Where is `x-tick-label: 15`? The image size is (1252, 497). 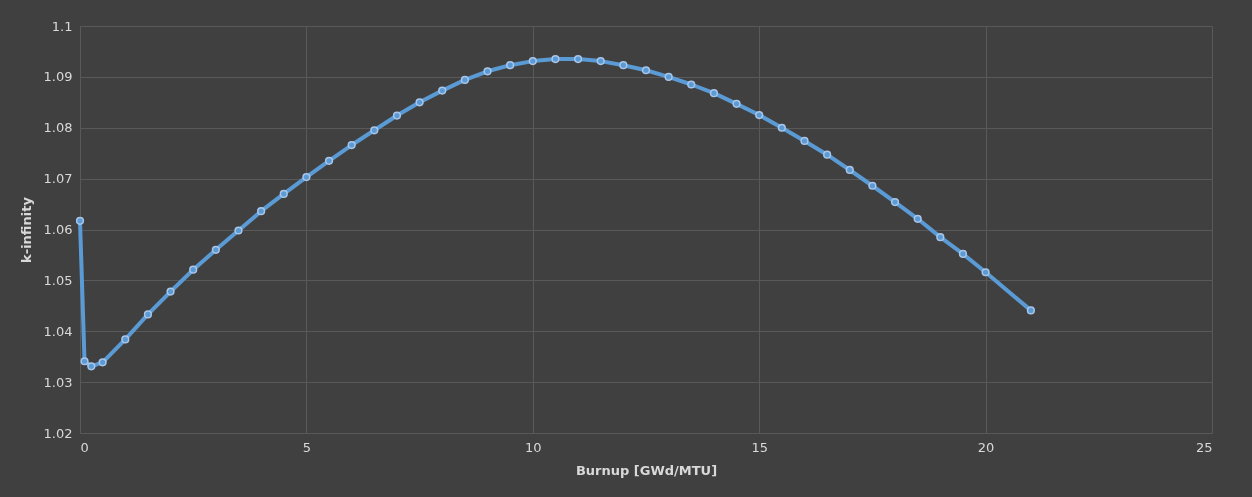
x-tick-label: 15 is located at coordinates (759, 447).